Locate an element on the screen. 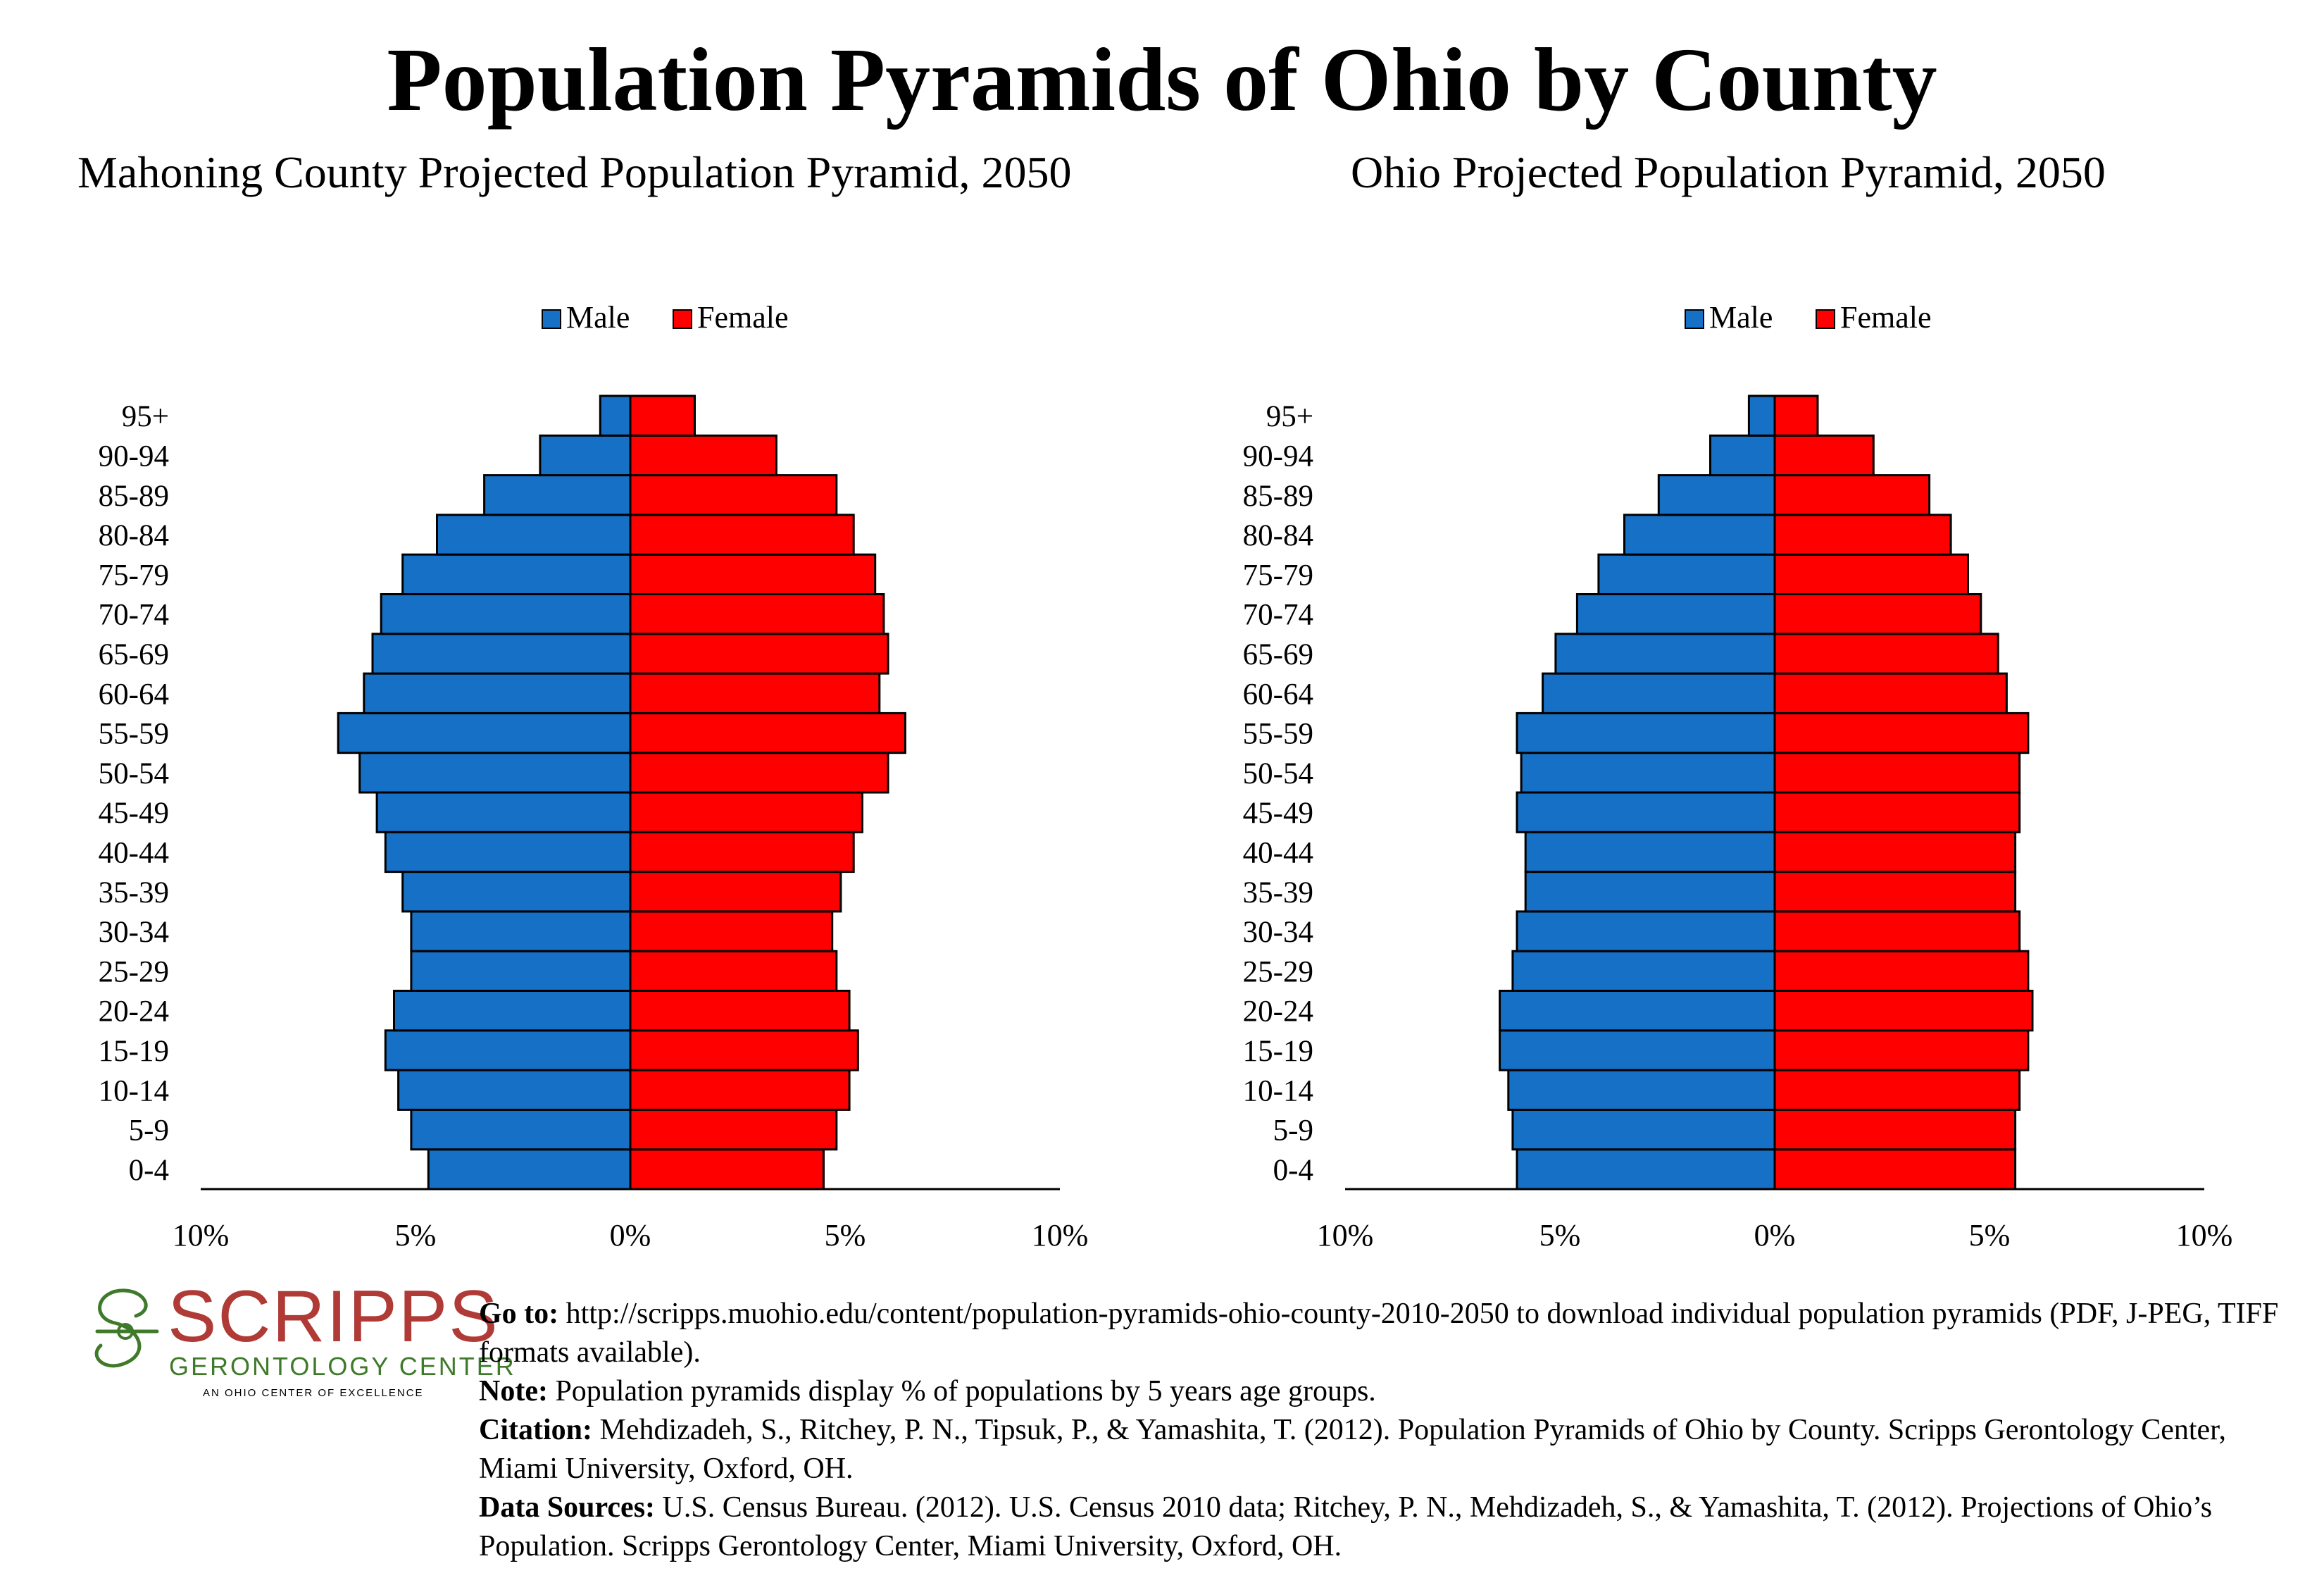  mahoning-age-label-5-9: 5-9 is located at coordinates (149, 1131).